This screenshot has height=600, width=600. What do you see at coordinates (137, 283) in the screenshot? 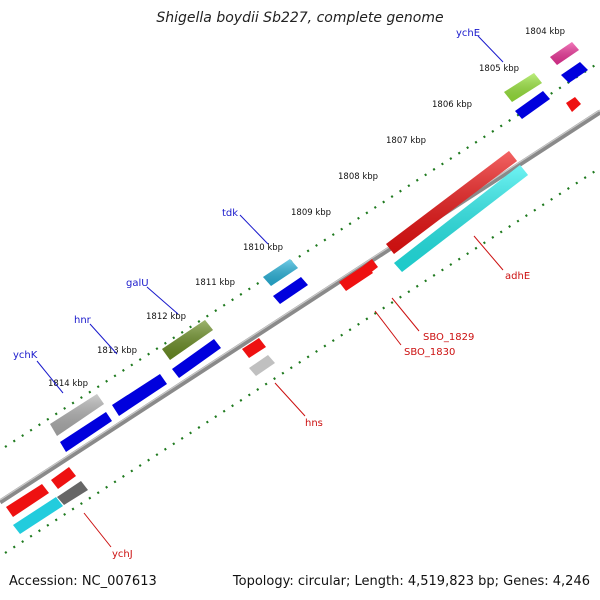
I see `gene-label-galU: galU` at bounding box center [137, 283].